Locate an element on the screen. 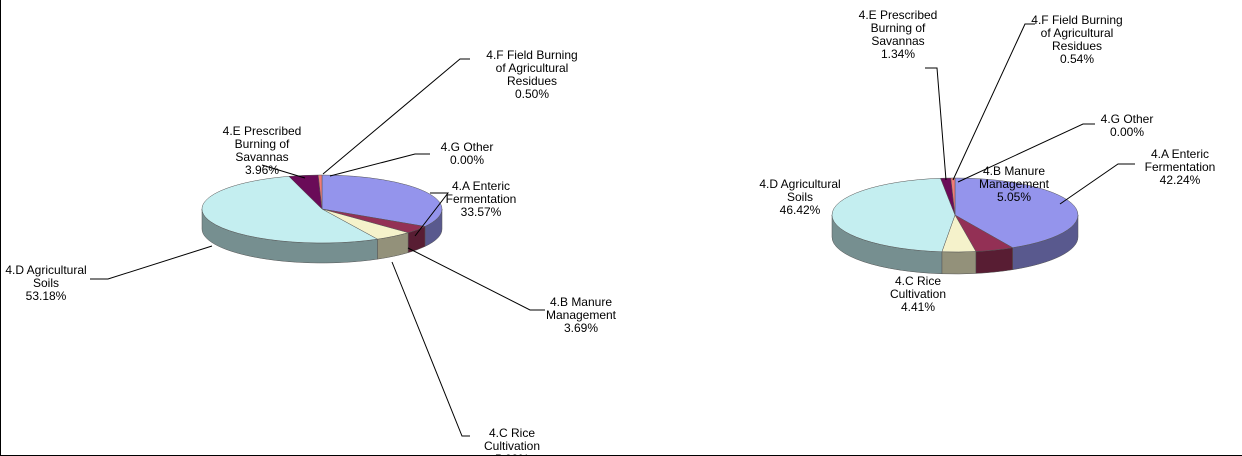 The width and height of the screenshot is (1242, 456). data-label: 4.C RiceCultivation5.09% is located at coordinates (512, 441).